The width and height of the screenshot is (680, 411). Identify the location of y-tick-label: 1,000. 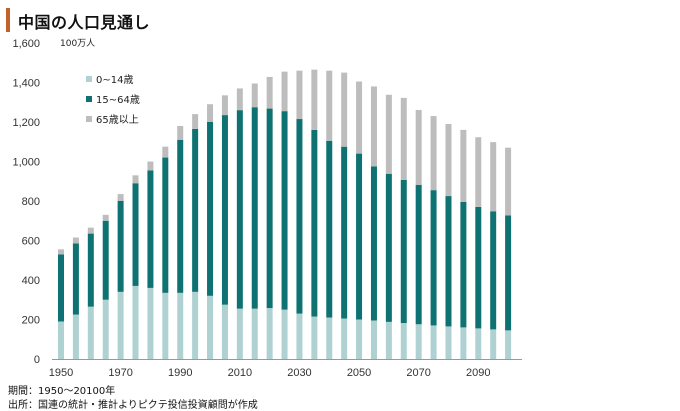
(26, 163).